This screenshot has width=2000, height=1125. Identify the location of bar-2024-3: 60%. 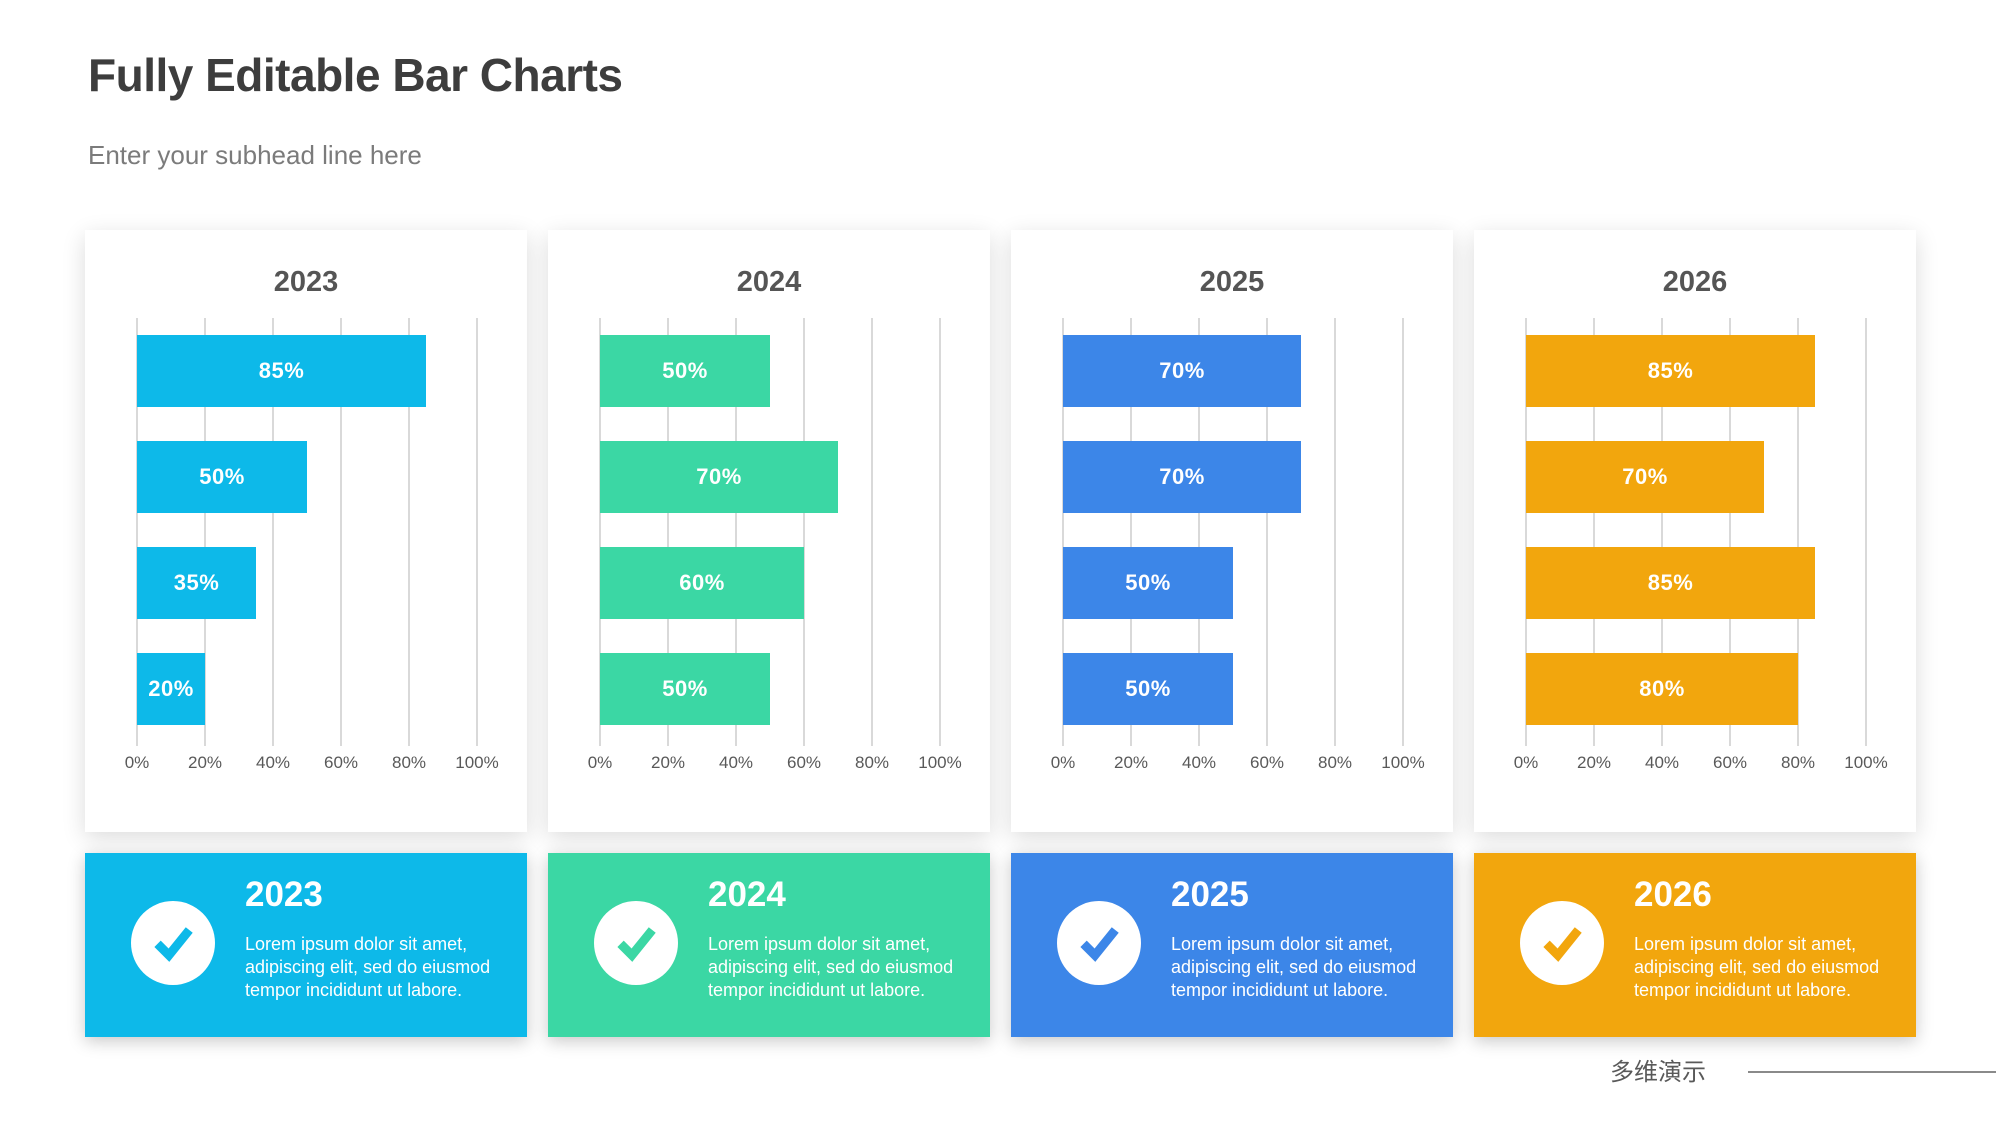
(702, 583).